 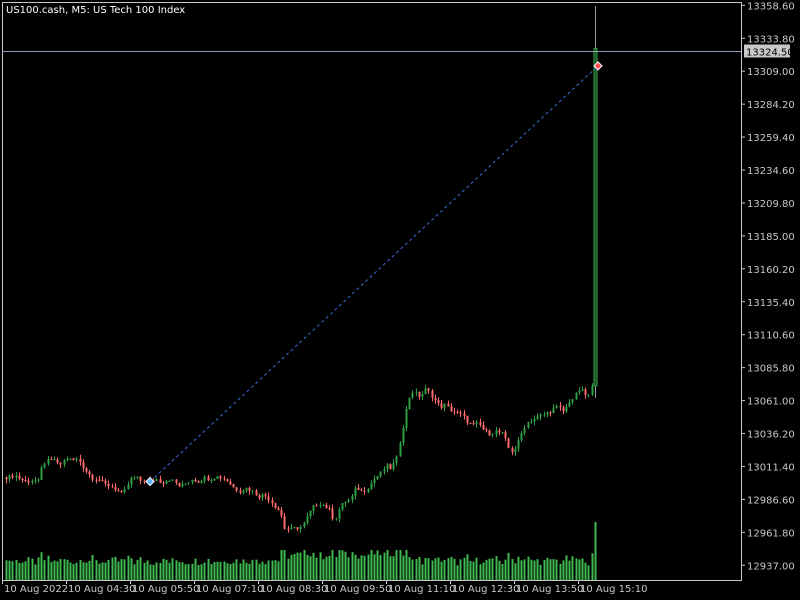 What do you see at coordinates (771, 270) in the screenshot?
I see `price-label: 13160.20` at bounding box center [771, 270].